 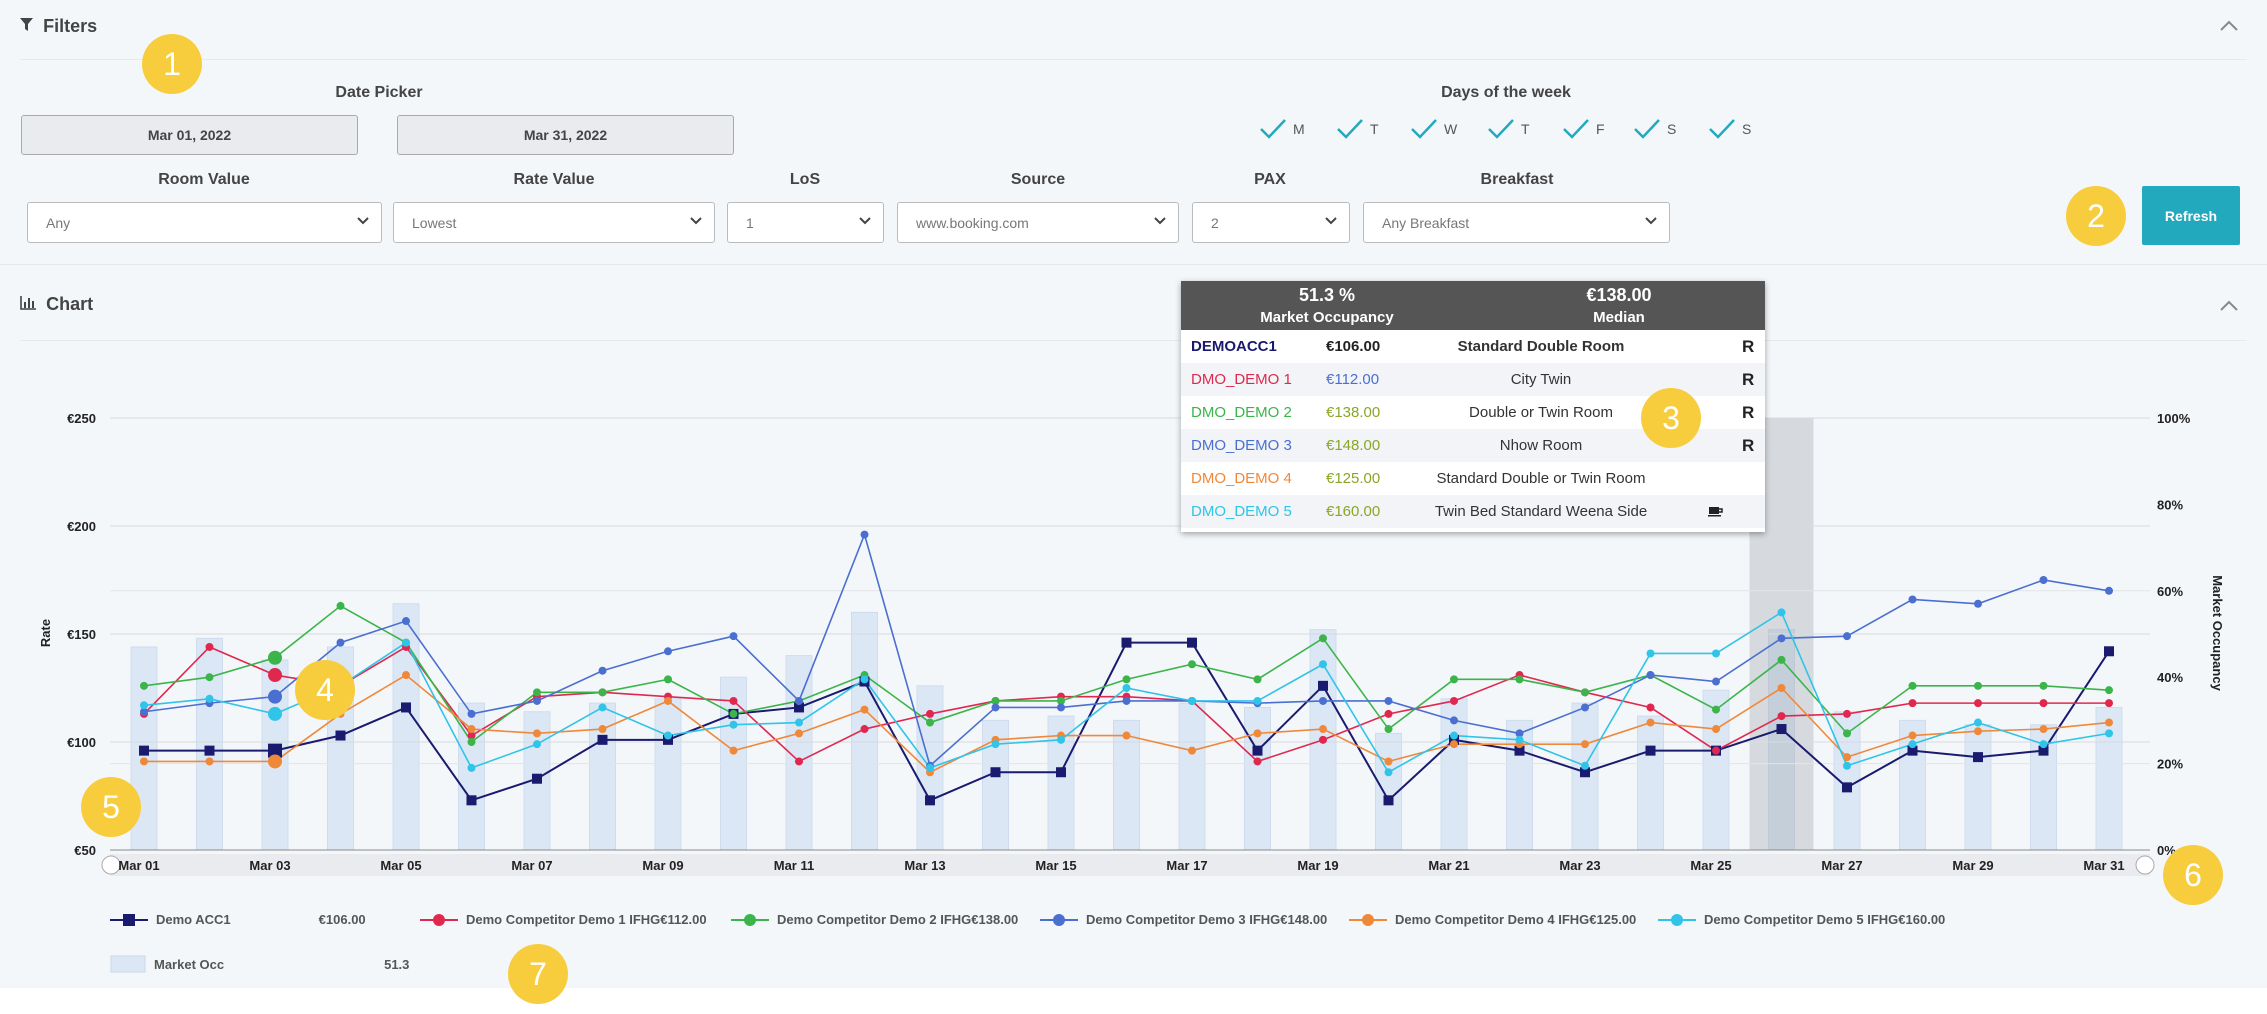 What do you see at coordinates (2170, 591) in the screenshot?
I see `y2-tick-label: 60%` at bounding box center [2170, 591].